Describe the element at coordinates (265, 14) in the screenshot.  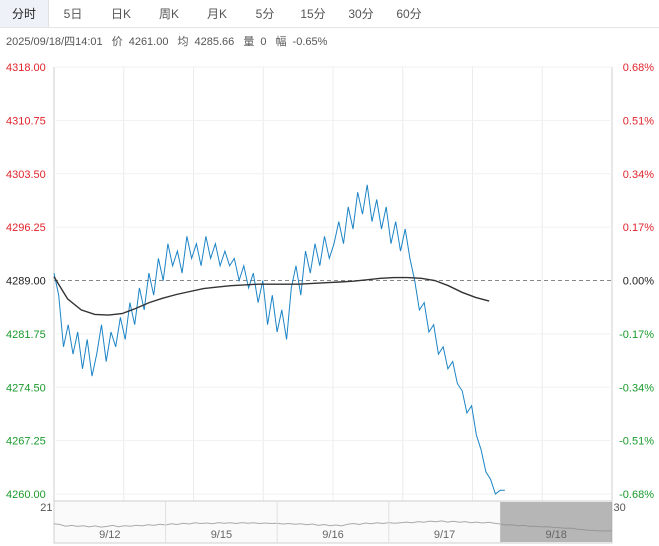
I see `tab-5: 5分` at that location.